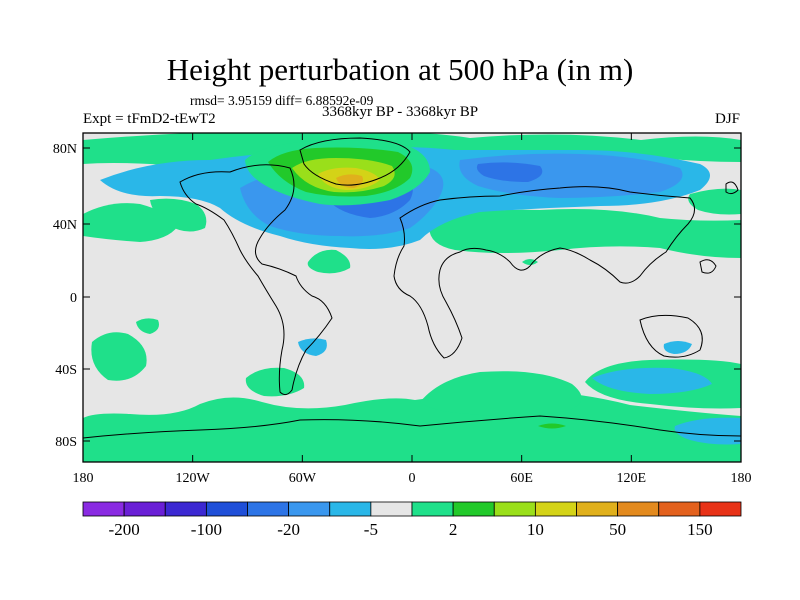 This screenshot has height=600, width=800. What do you see at coordinates (632, 478) in the screenshot?
I see `lon-tick-label: 120E` at bounding box center [632, 478].